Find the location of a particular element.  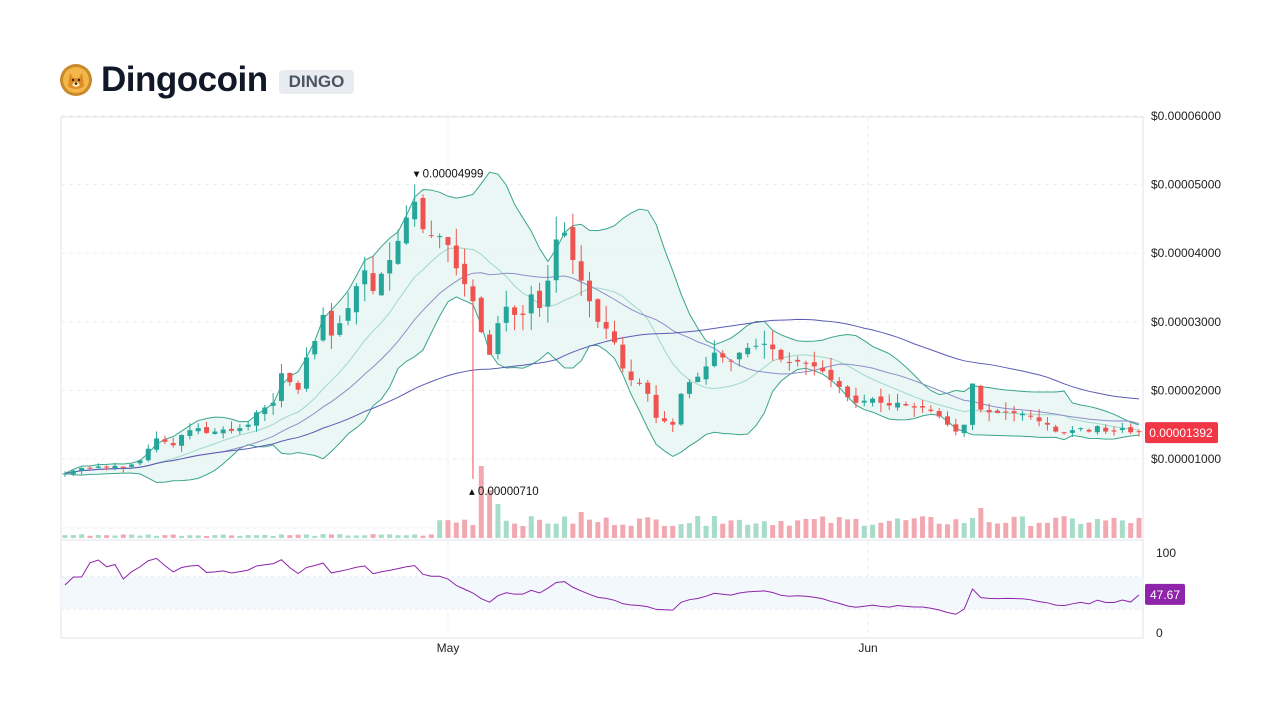

rsi-line is located at coordinates (602, 586).